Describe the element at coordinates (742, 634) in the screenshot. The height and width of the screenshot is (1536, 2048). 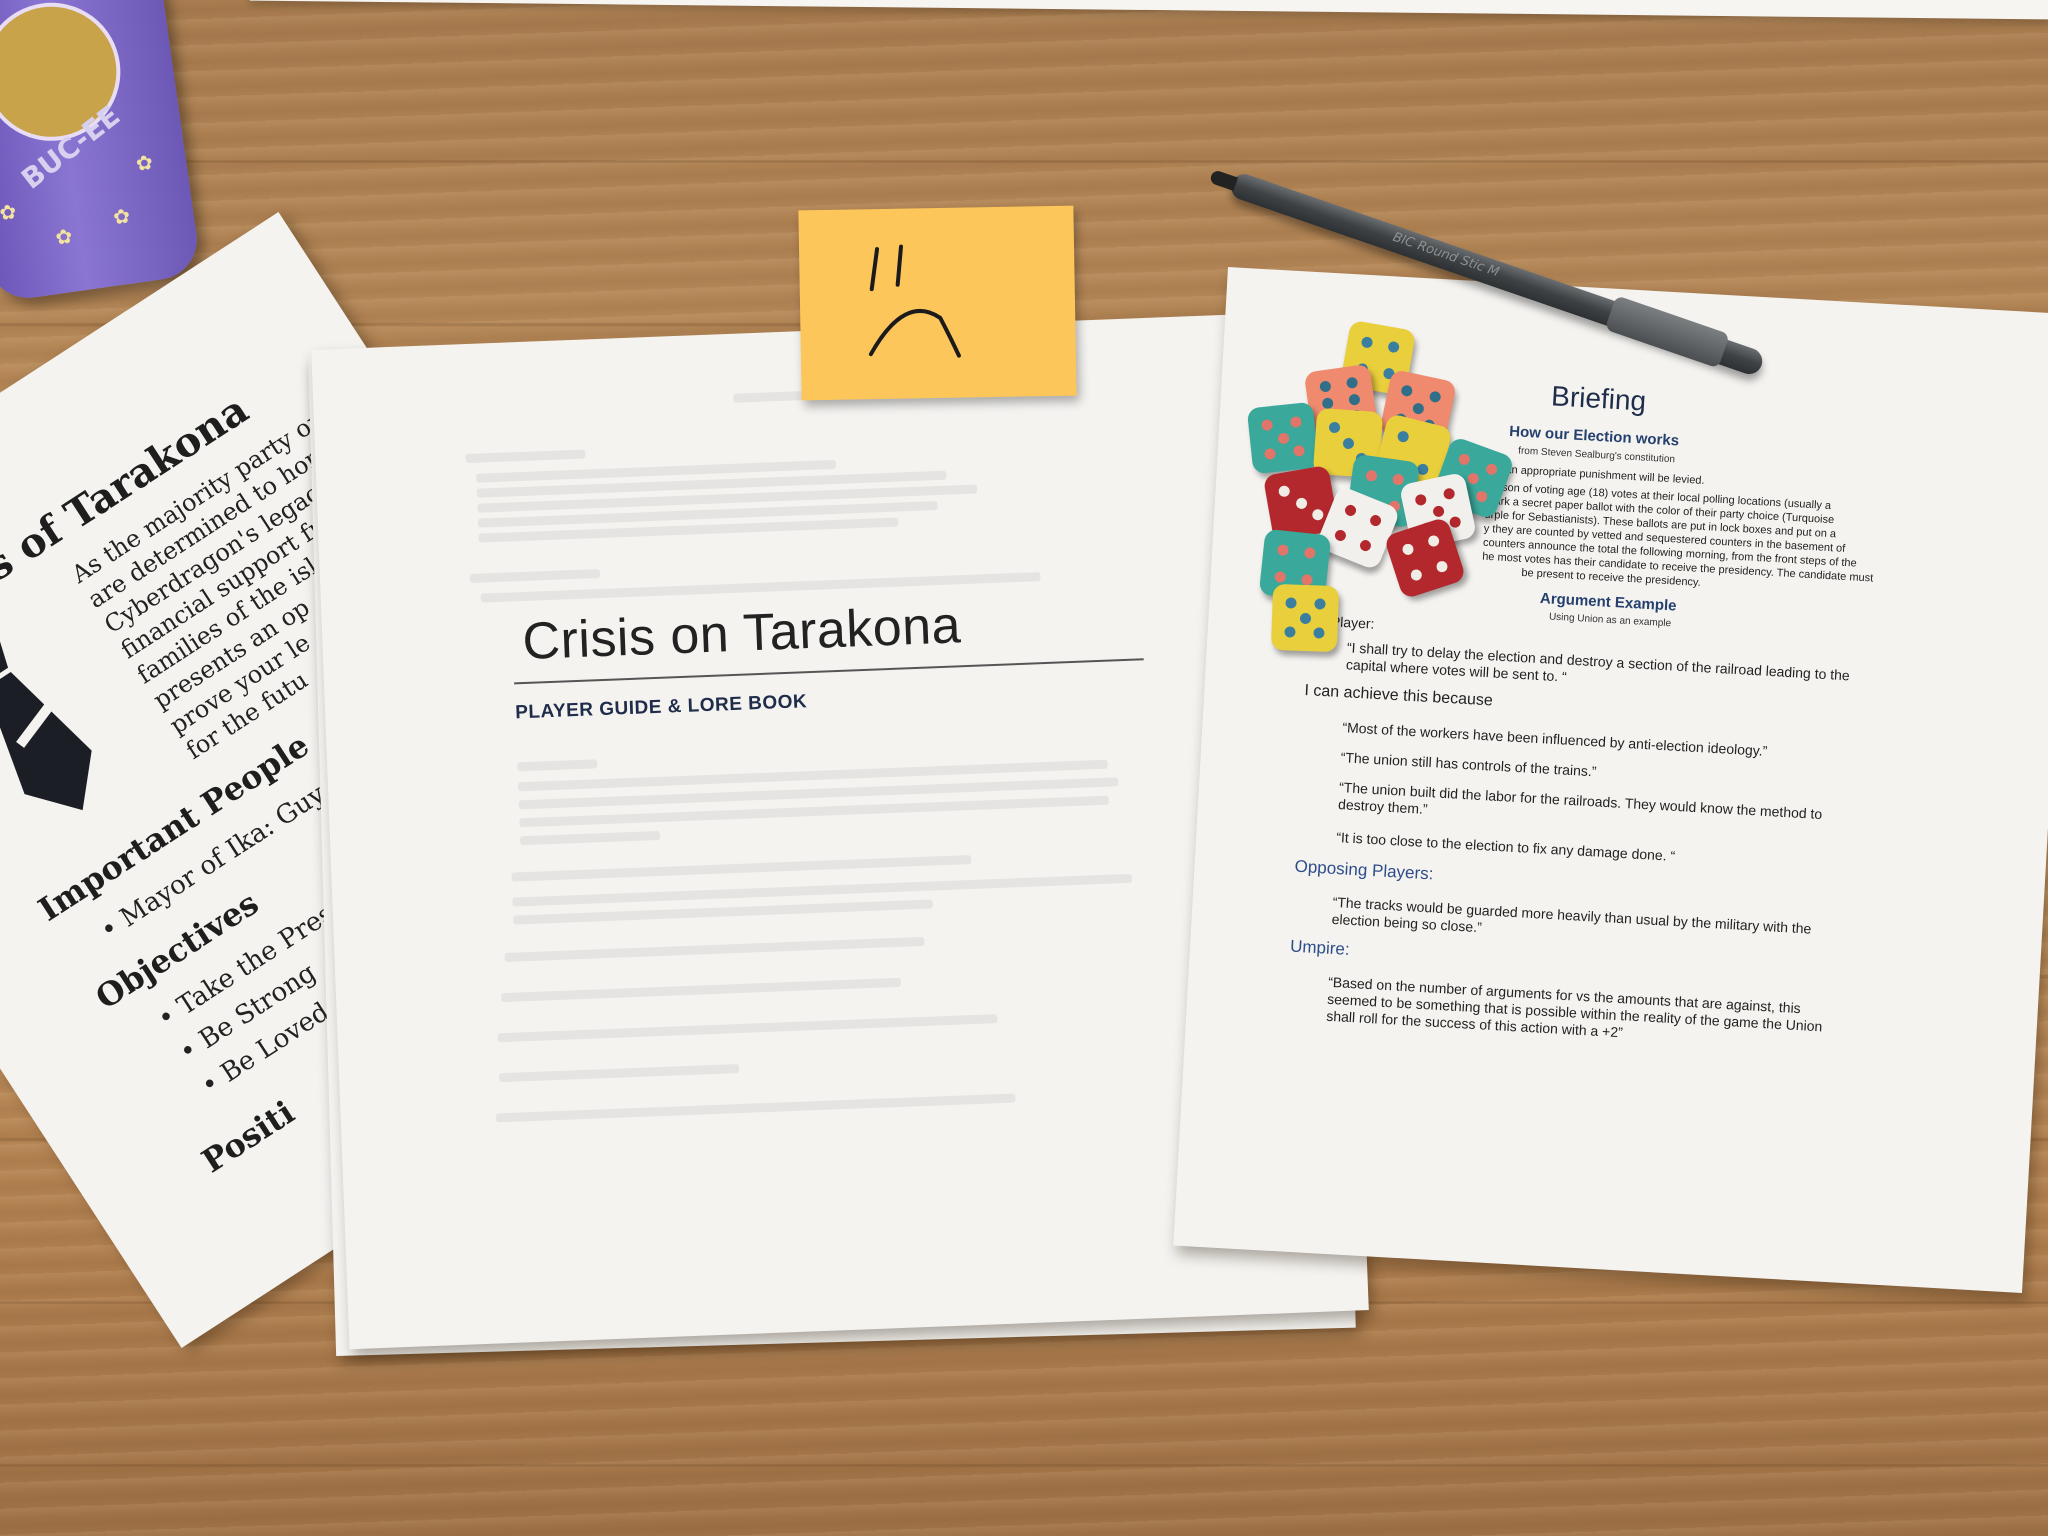
I see `crisis-title: Crisis on Tarakona` at that location.